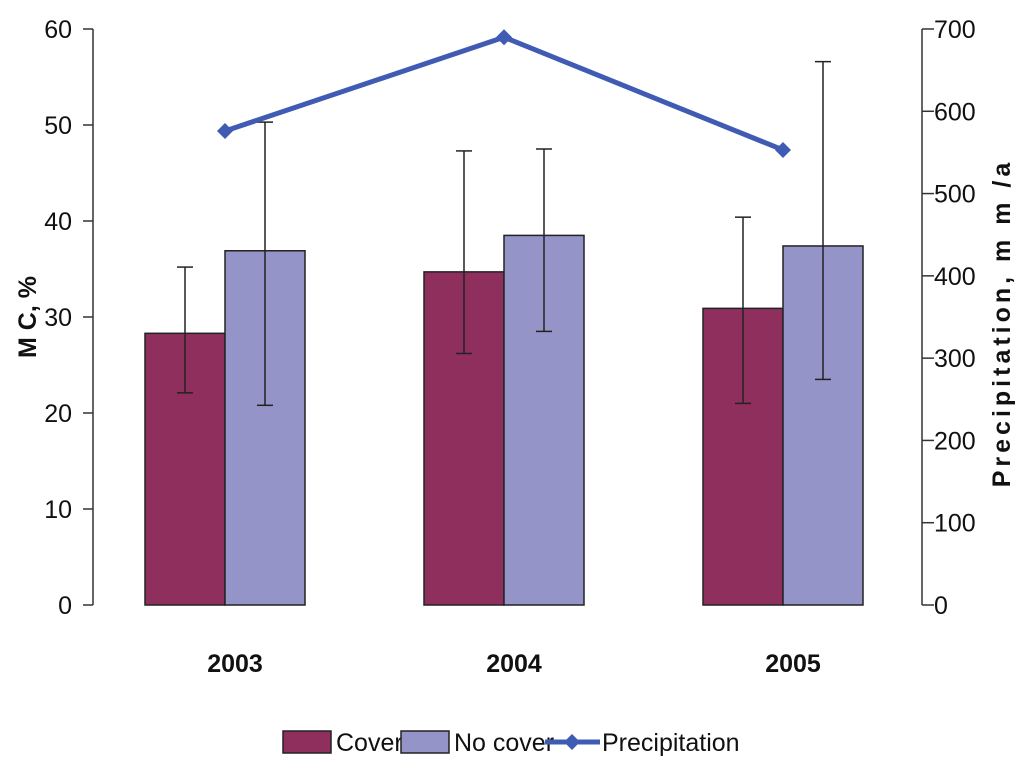 This screenshot has width=1022, height=769. Describe the element at coordinates (504, 743) in the screenshot. I see `legend-label-no-cover: No cover` at that location.